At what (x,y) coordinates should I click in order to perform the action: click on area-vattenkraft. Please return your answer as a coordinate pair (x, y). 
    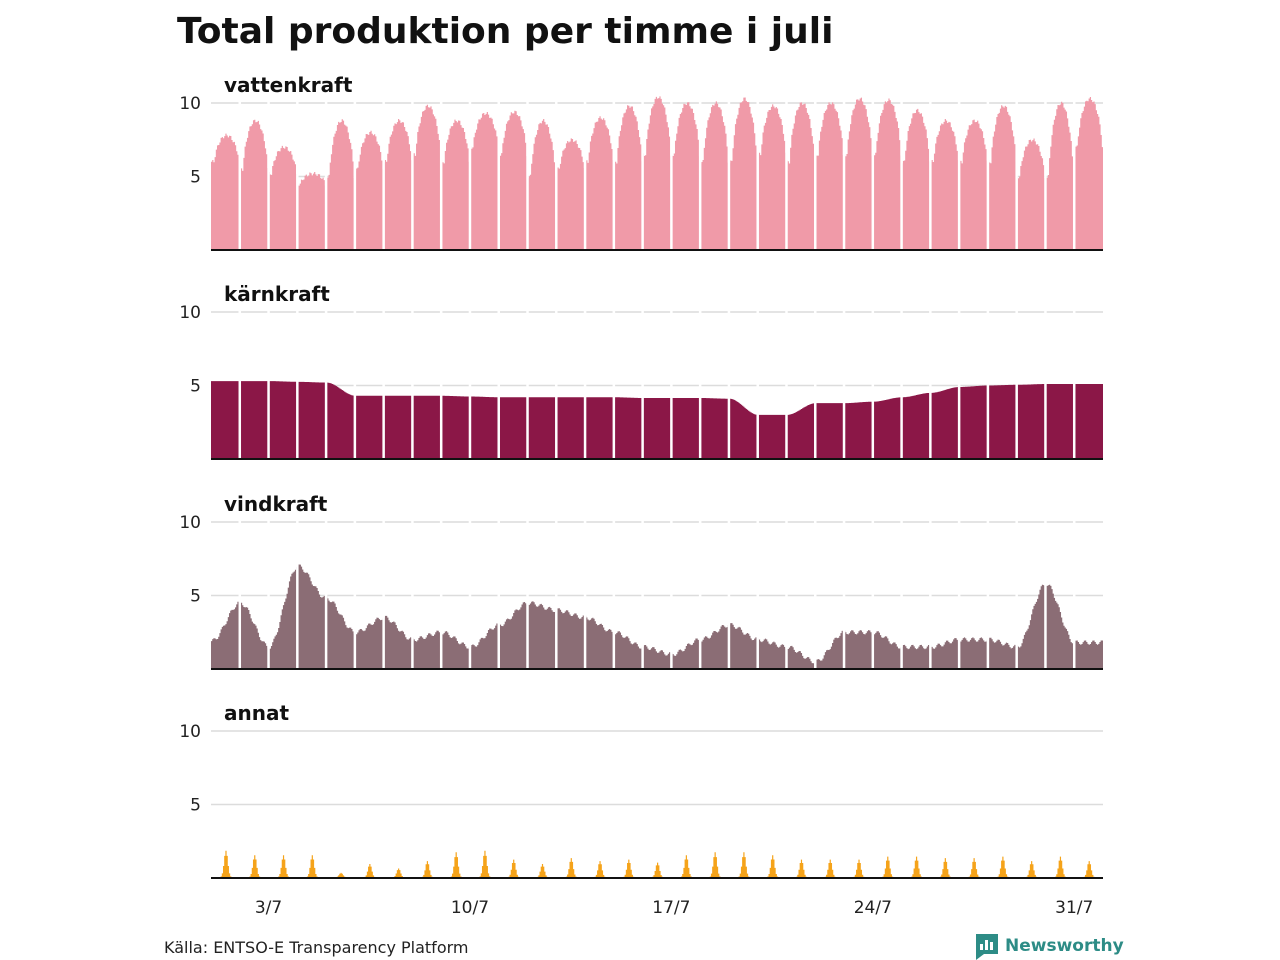
    Looking at the image, I should click on (657, 173).